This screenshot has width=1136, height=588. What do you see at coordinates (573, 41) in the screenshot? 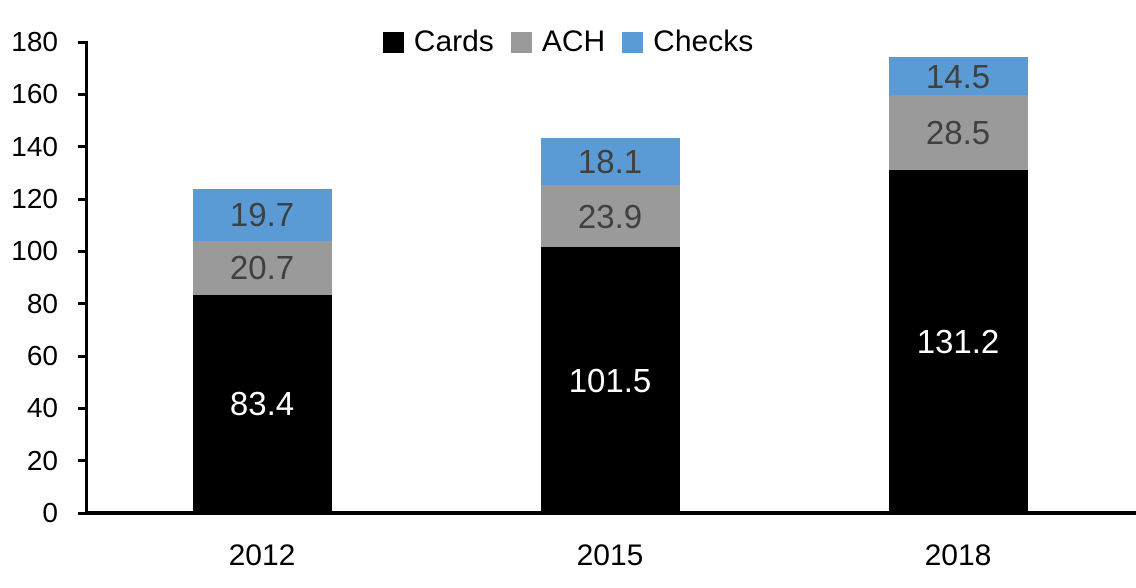
I see `legend-label-ach: ACH` at bounding box center [573, 41].